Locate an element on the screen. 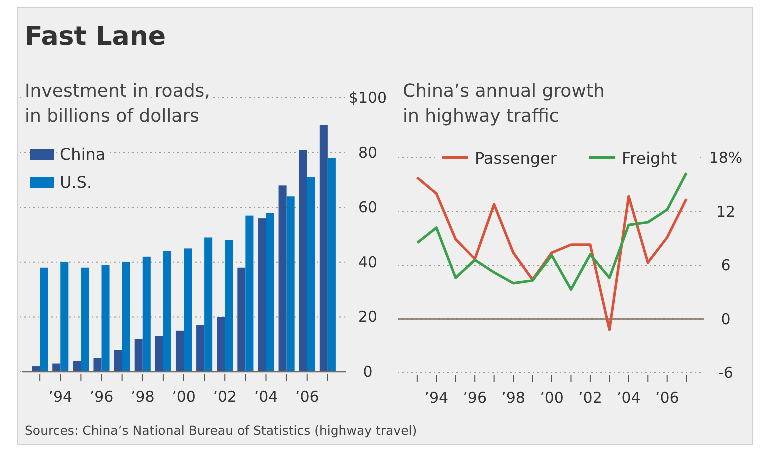  chart-subtitle: Investment in roads, in billions of dollars is located at coordinates (117, 104).